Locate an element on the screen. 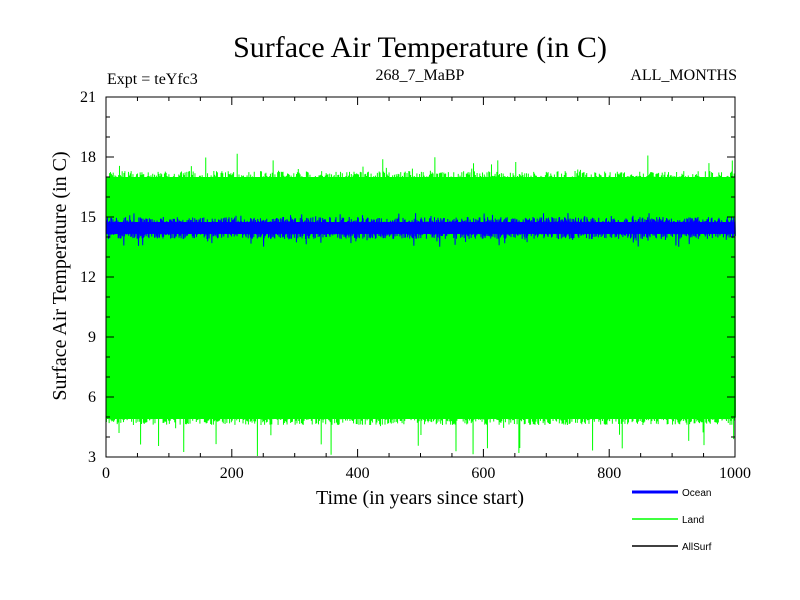 The height and width of the screenshot is (600, 800). months-label: ALL_MONTHS is located at coordinates (683, 75).